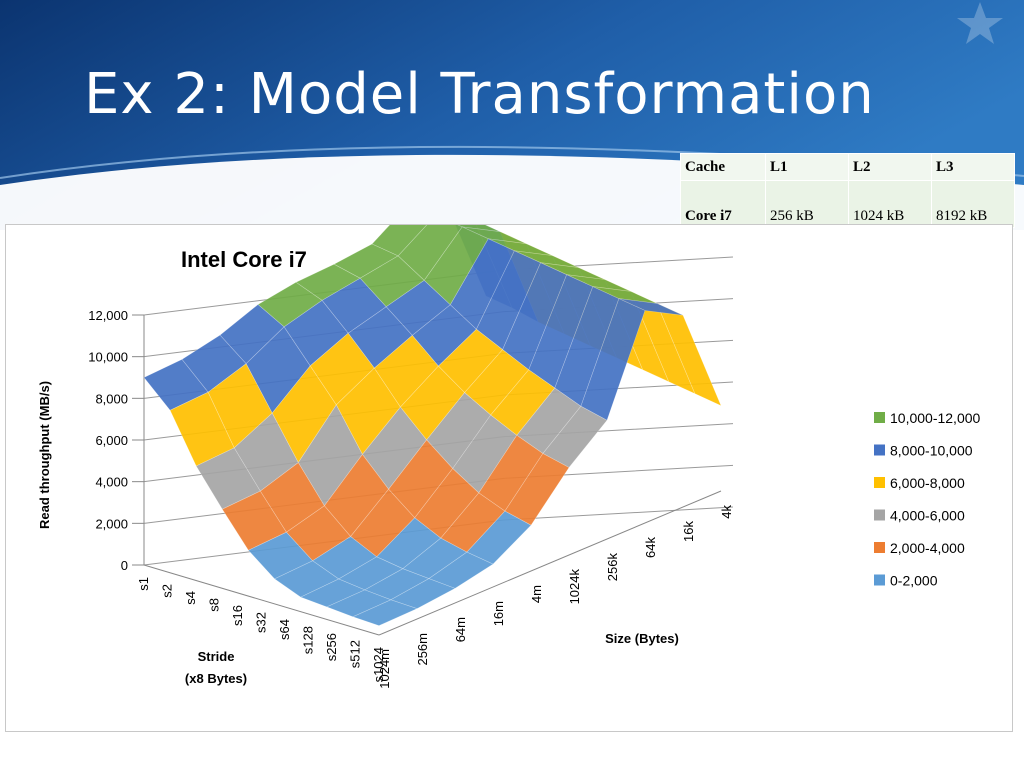 The height and width of the screenshot is (768, 1024). What do you see at coordinates (914, 581) in the screenshot?
I see `legend-label: 0-2,000` at bounding box center [914, 581].